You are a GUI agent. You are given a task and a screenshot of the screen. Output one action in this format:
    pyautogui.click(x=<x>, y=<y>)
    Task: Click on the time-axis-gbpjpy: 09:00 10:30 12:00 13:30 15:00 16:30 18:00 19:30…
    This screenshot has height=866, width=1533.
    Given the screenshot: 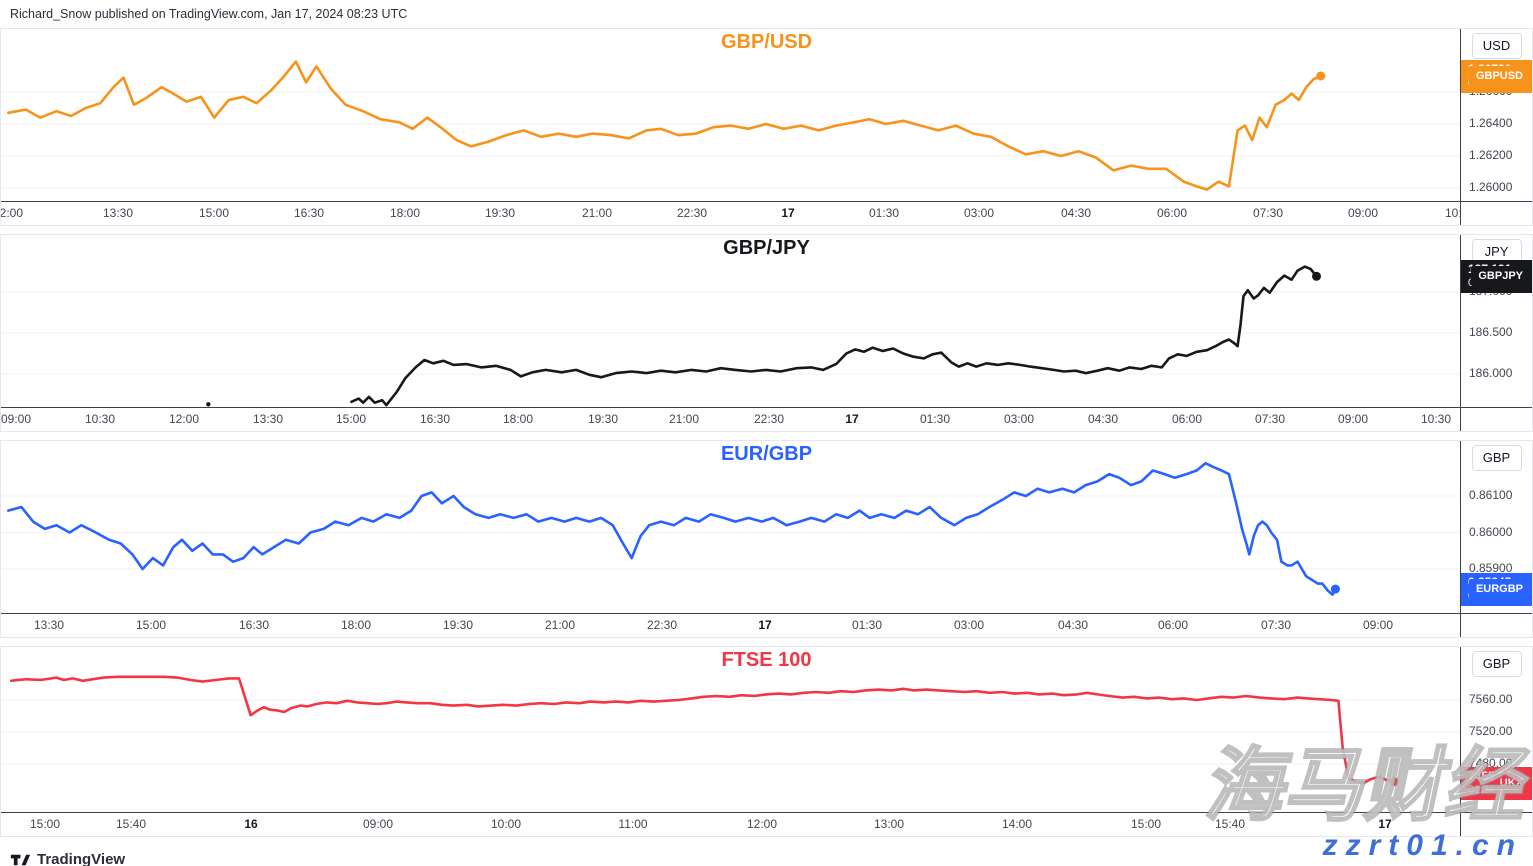 What is the action you would take?
    pyautogui.click(x=766, y=419)
    